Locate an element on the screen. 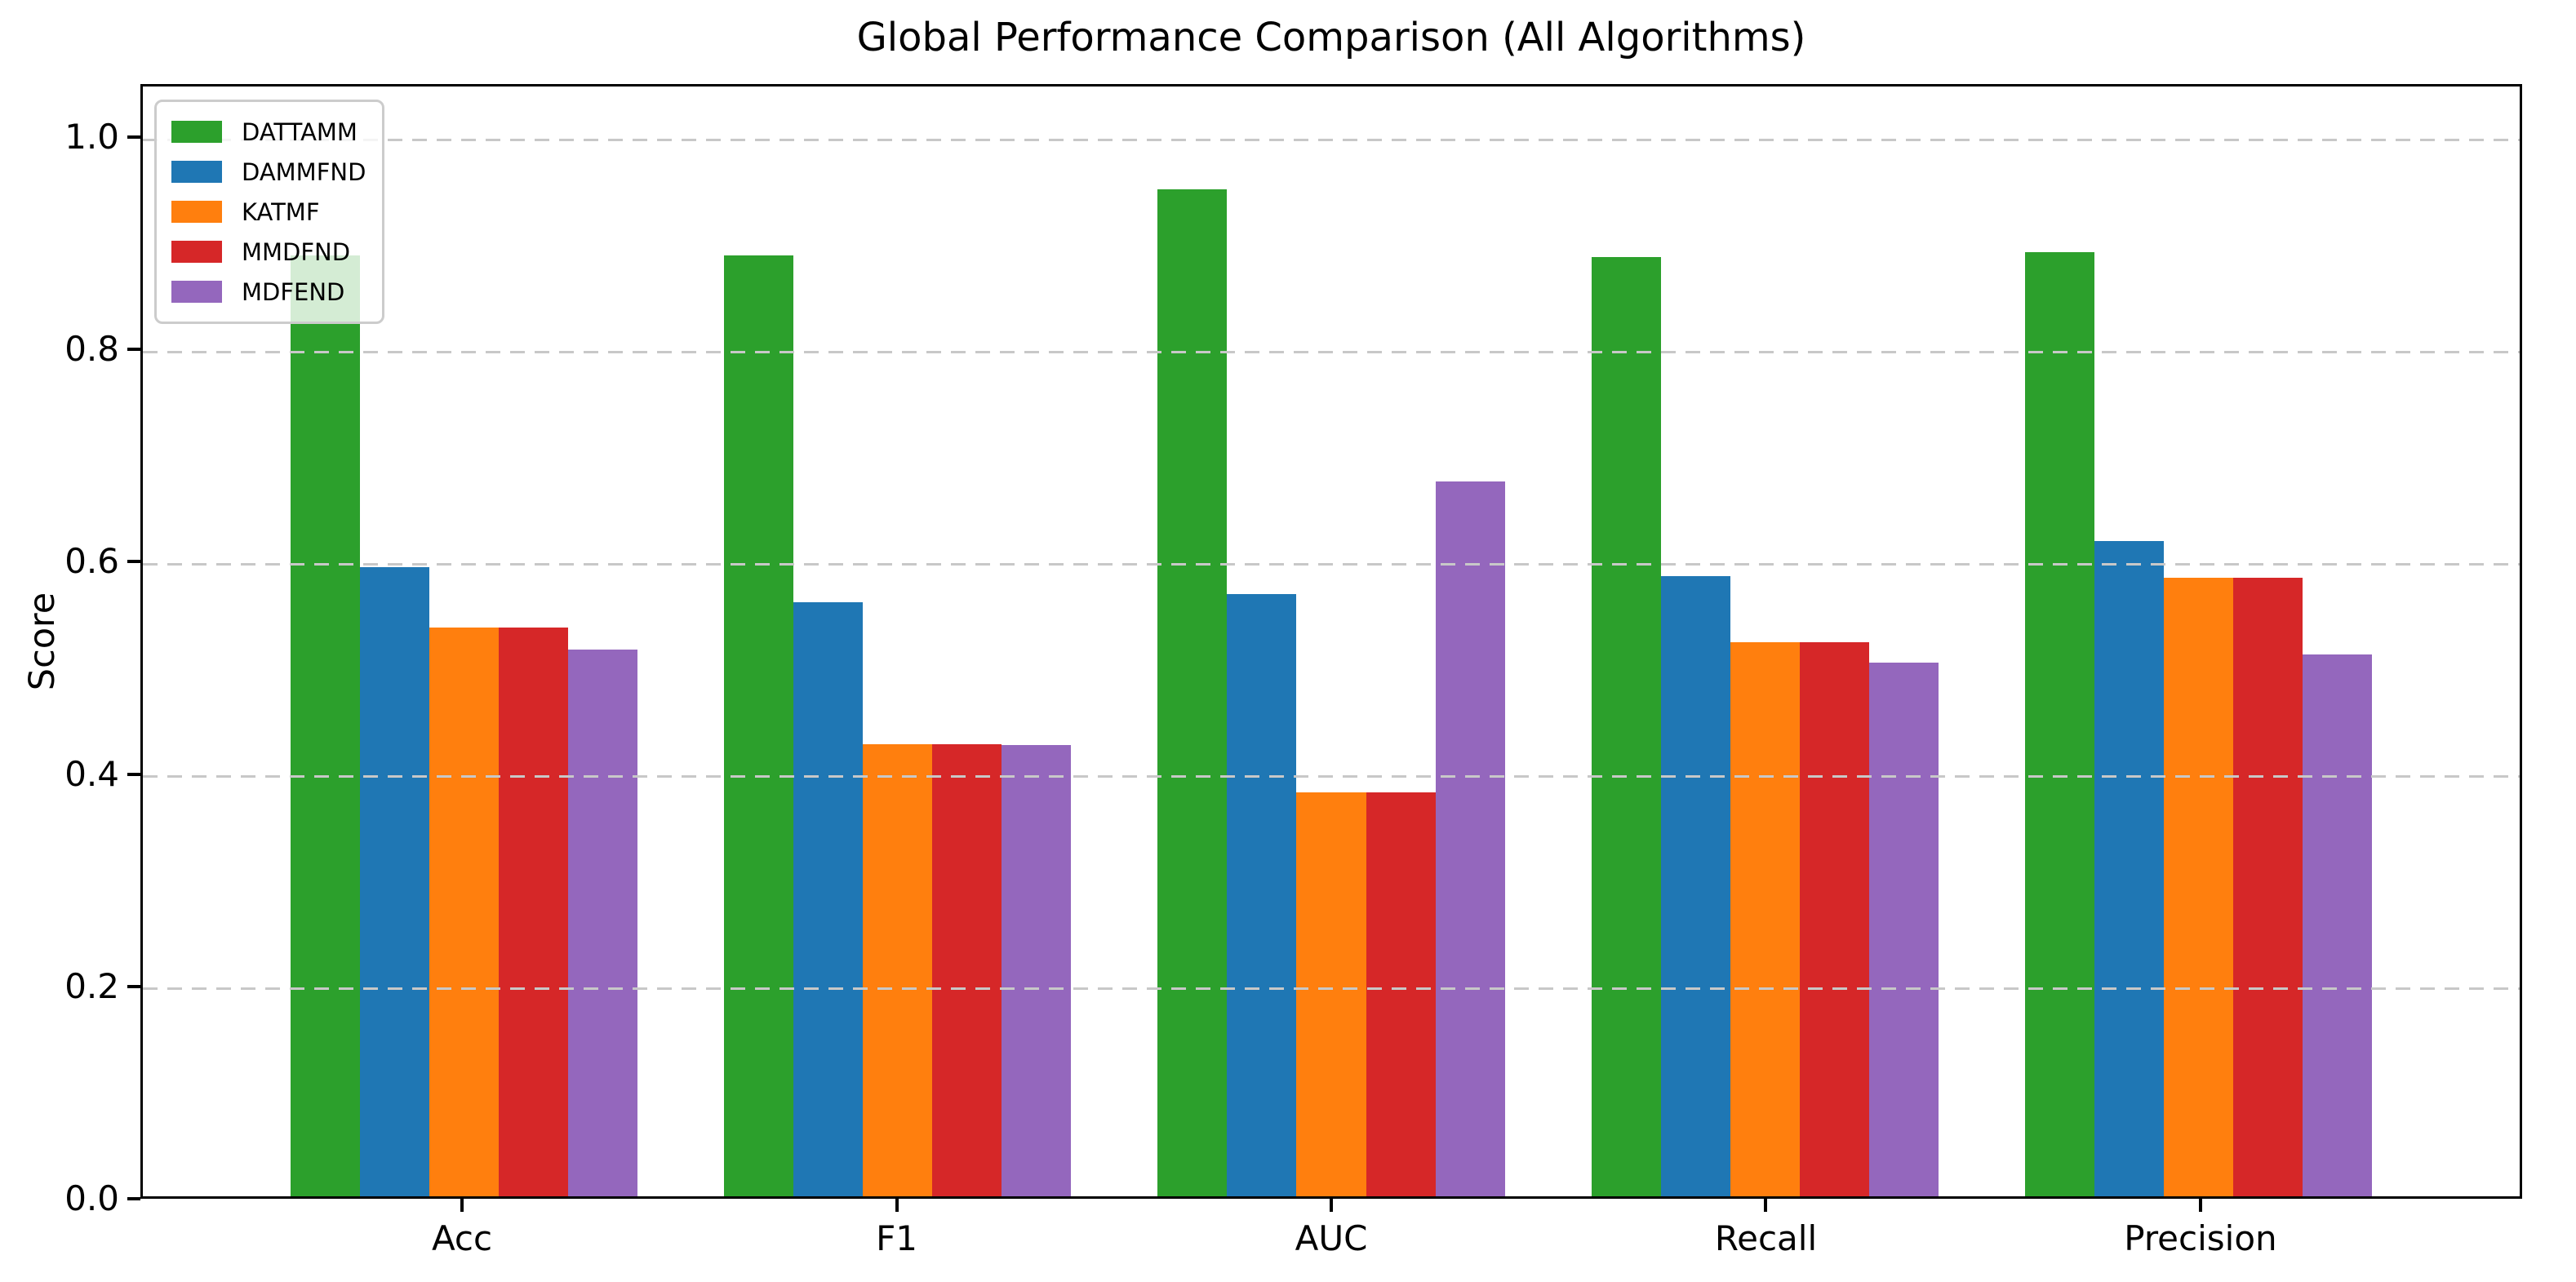  legend-row-MMDFND: MMDFND is located at coordinates (268, 252).